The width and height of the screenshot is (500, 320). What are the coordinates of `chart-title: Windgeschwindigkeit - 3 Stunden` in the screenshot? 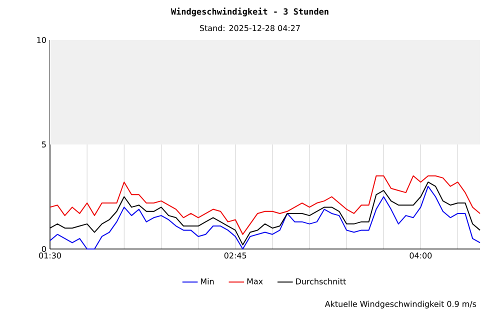 It's located at (249, 12).